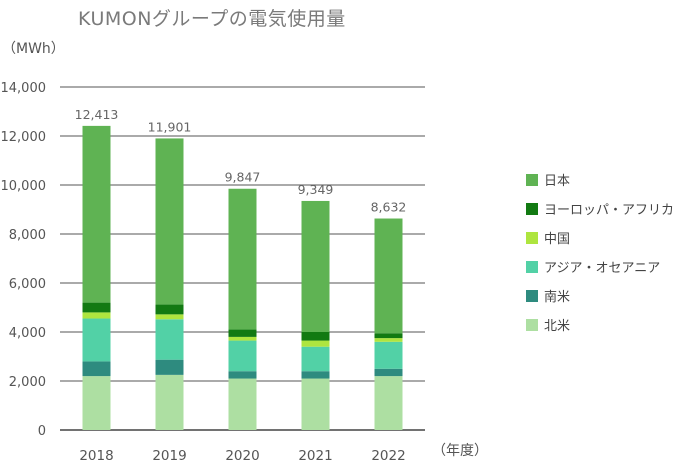 This screenshot has width=690, height=460. I want to click on legend-label: ヨーロッパ・アフリカ, so click(609, 210).